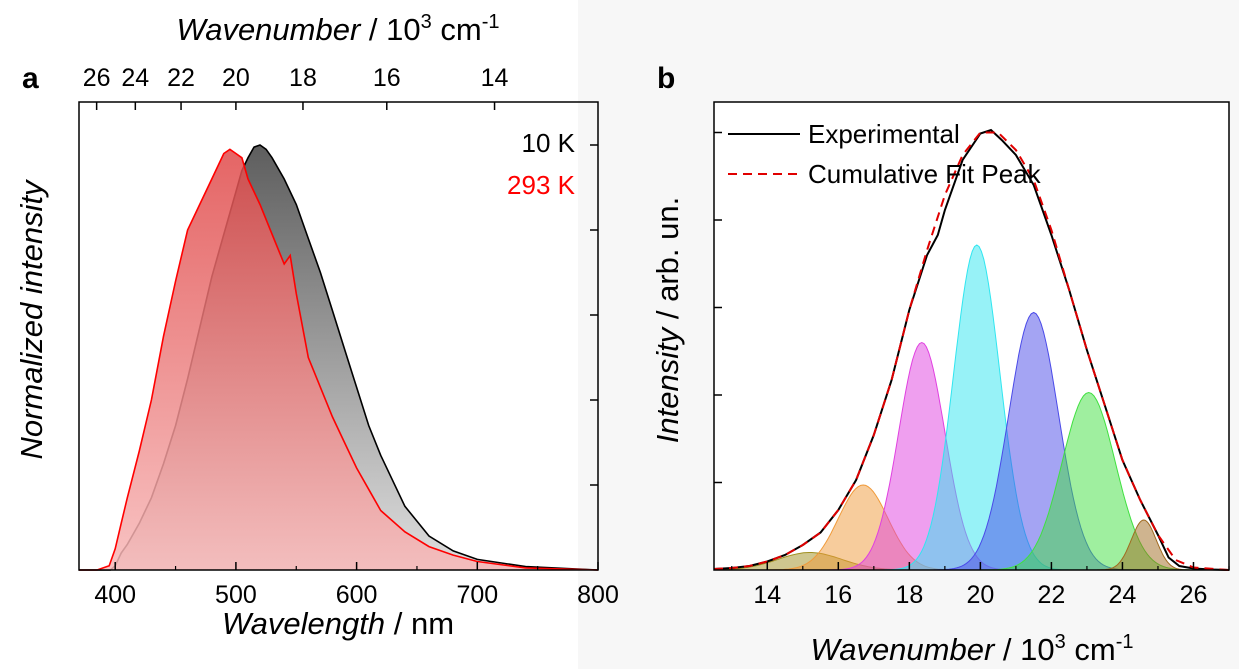 Image resolution: width=1239 pixels, height=669 pixels. Describe the element at coordinates (387, 78) in the screenshot. I see `panel-a-top-tick-label: 16` at that location.